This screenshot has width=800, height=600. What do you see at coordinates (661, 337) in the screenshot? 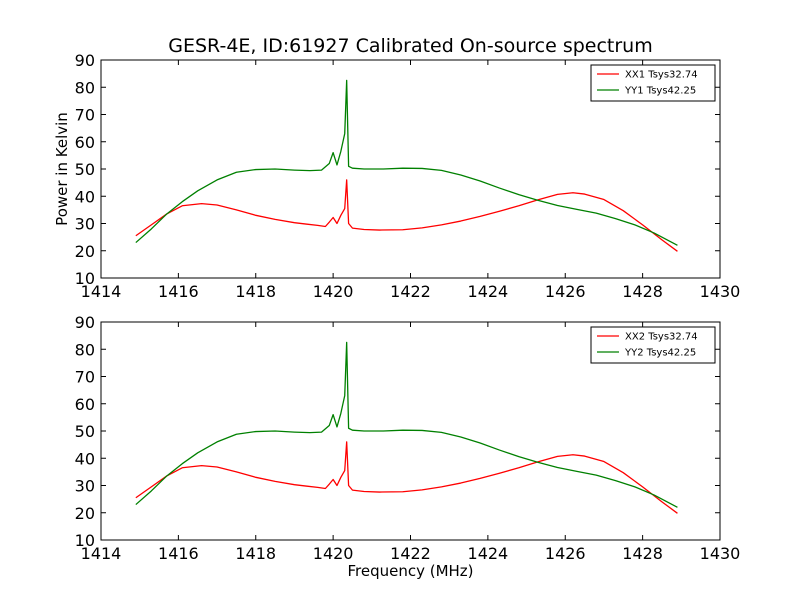
I see `legend-entry: XX2 Tsys32.74` at bounding box center [661, 337].